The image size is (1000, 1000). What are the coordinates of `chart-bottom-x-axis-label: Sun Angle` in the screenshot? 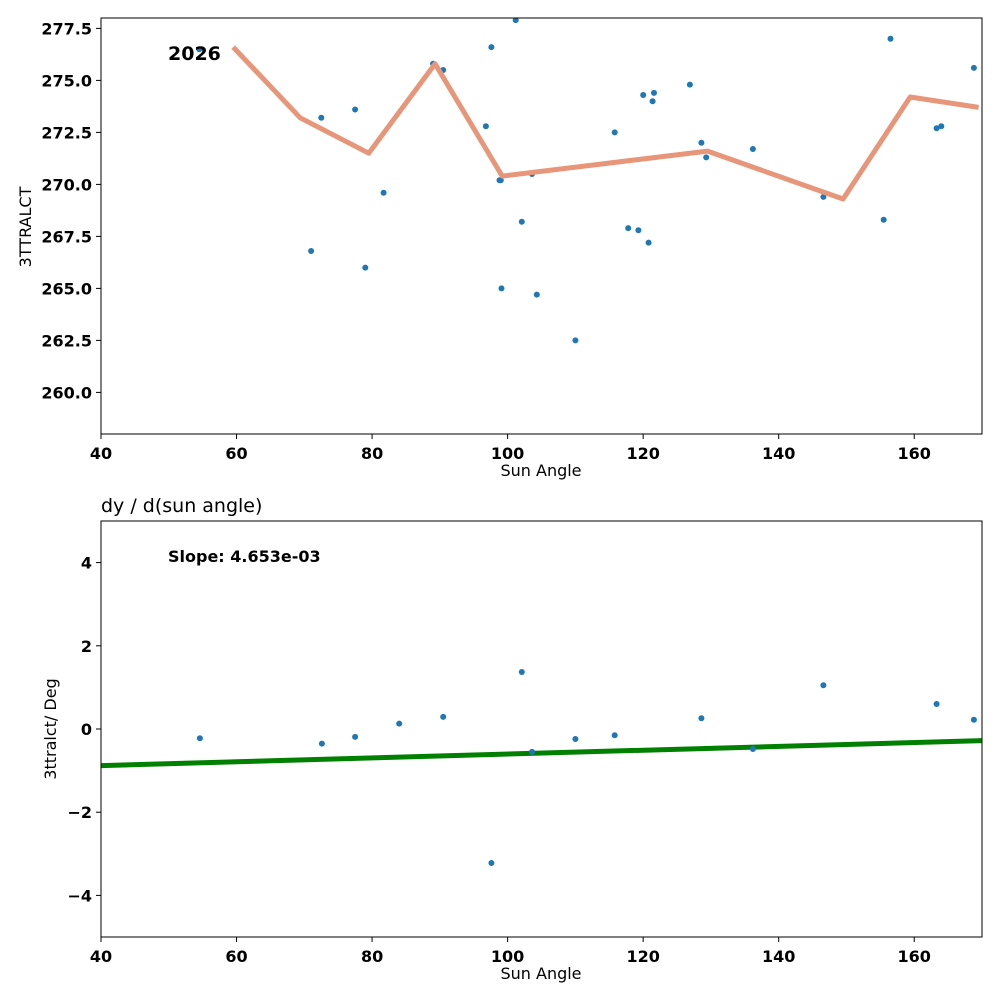 It's located at (540, 973).